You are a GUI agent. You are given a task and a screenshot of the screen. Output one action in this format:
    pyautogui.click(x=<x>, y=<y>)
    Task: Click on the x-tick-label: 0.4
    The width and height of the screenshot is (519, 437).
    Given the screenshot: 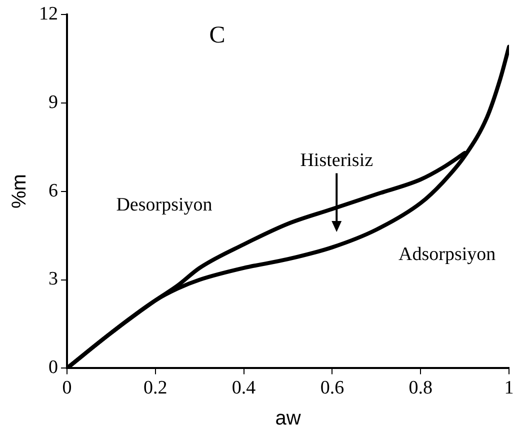 What is the action you would take?
    pyautogui.click(x=244, y=388)
    